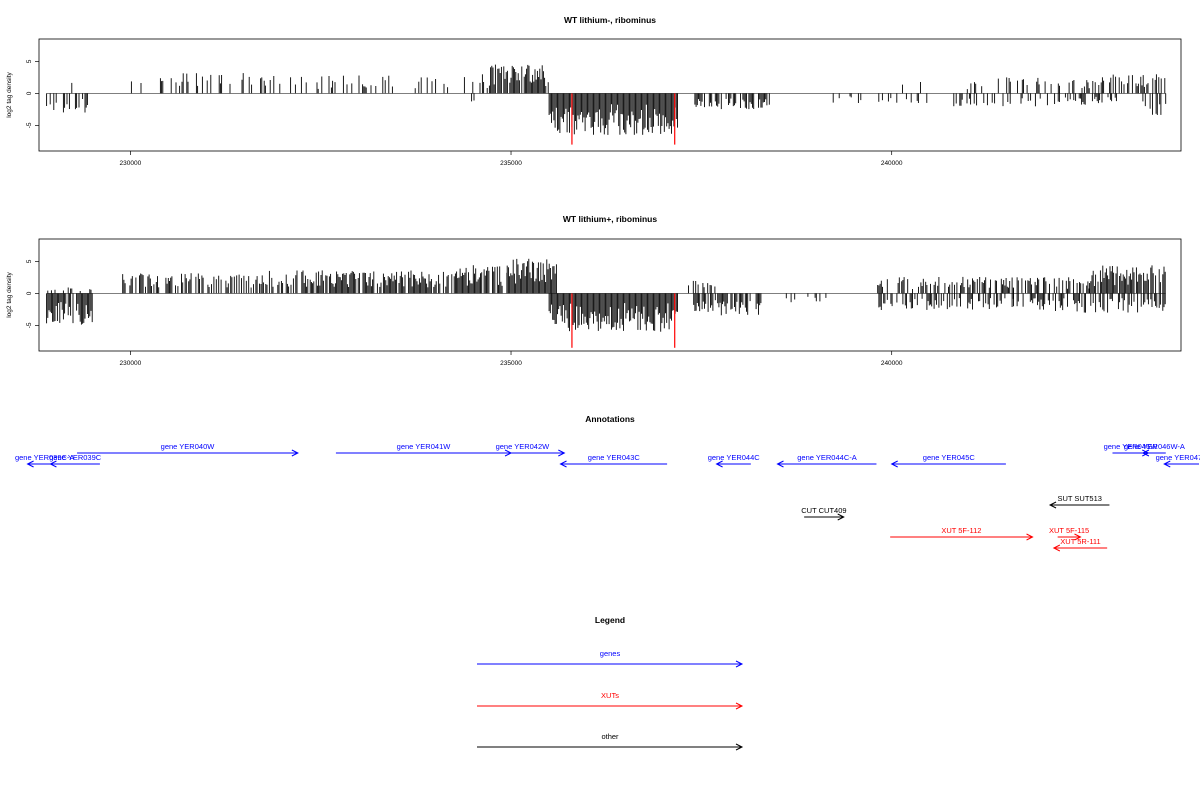 This screenshot has height=800, width=1200. Describe the element at coordinates (1178, 457) in the screenshot. I see `annotation-label: gene YER047C` at that location.